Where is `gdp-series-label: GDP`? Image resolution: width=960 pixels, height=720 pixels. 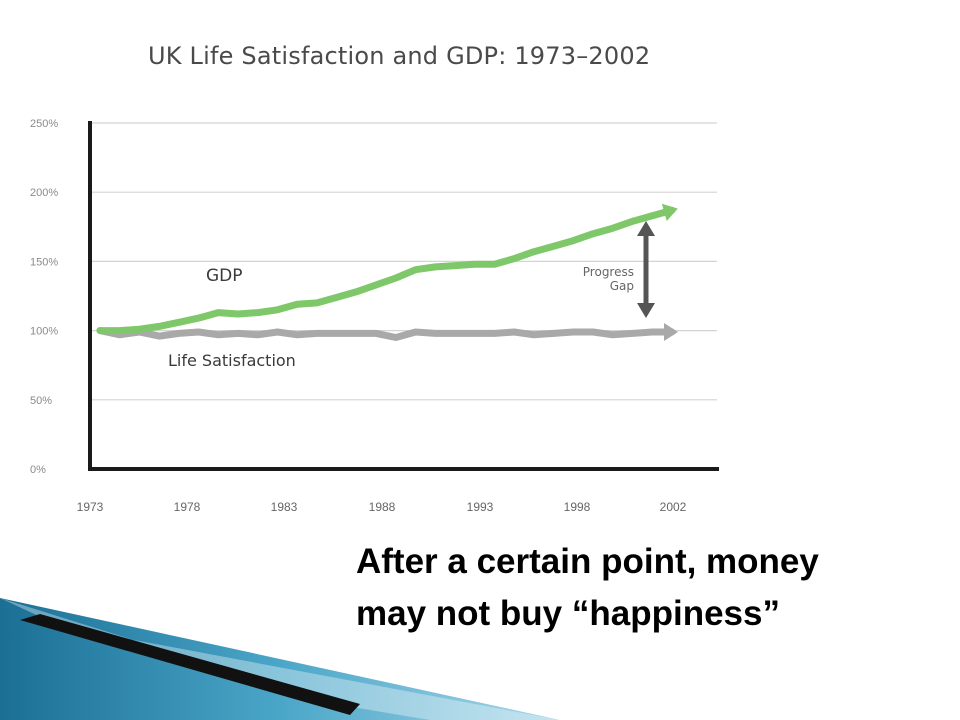
gdp-series-label: GDP is located at coordinates (224, 276).